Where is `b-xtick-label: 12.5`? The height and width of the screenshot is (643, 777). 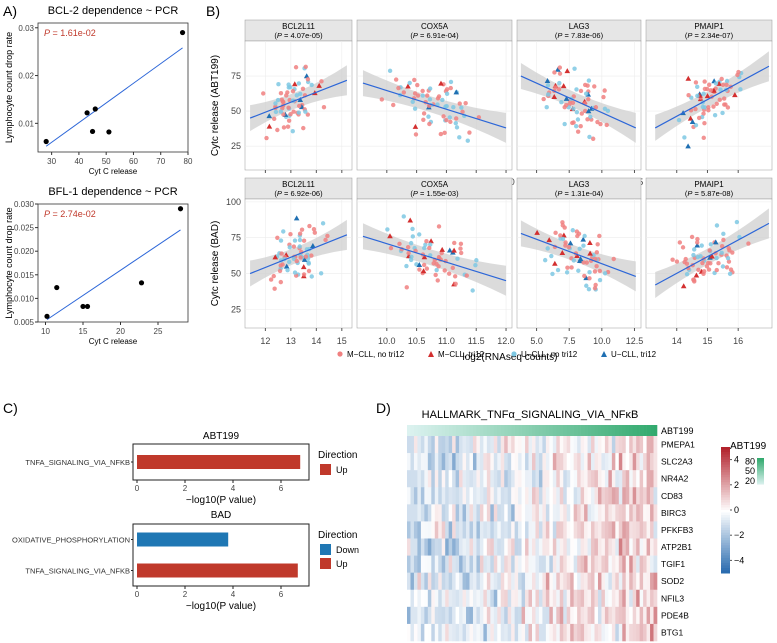 b-xtick-label: 12.5 is located at coordinates (635, 341).